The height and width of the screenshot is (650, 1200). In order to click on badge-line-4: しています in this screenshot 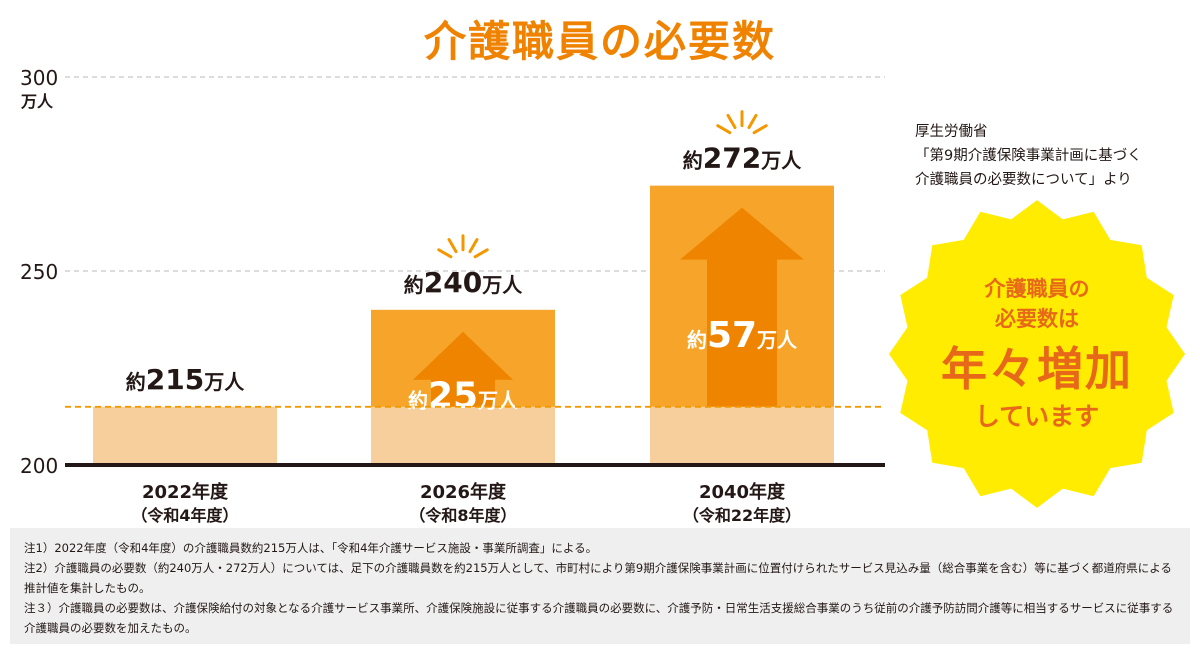, I will do `click(1037, 416)`.